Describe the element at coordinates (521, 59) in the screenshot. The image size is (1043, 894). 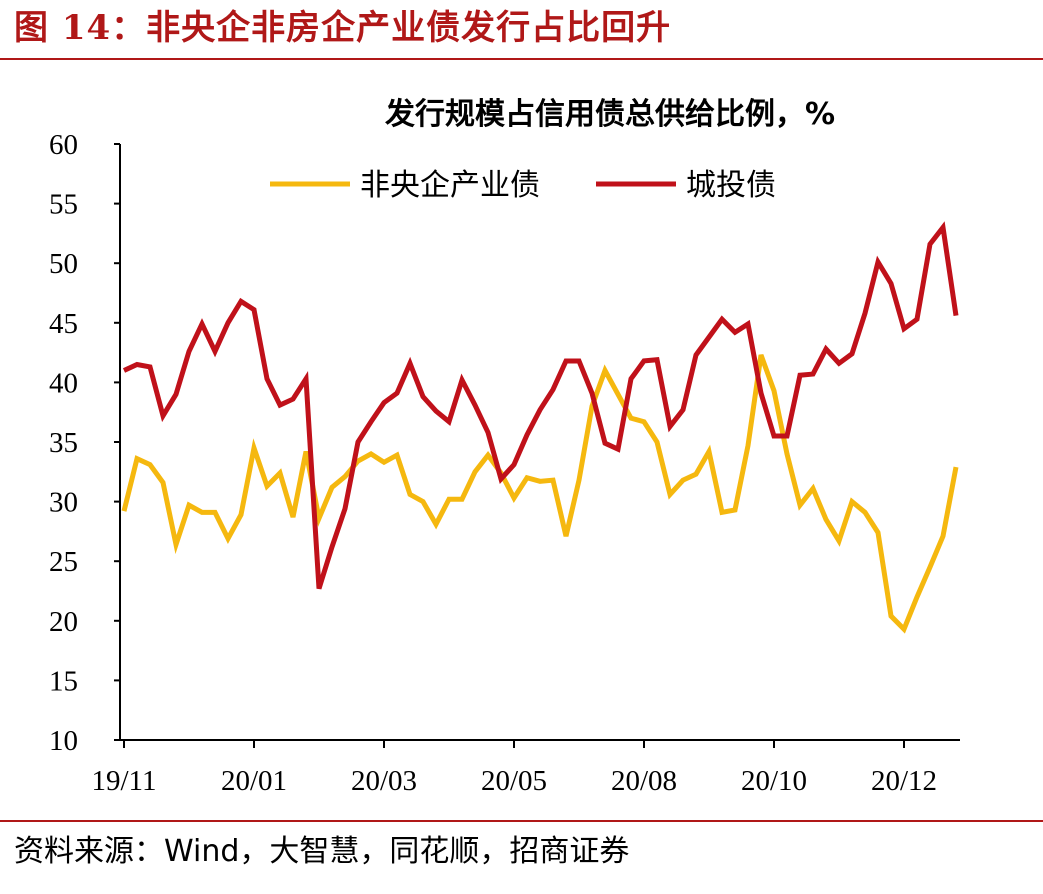
I see `title-divider` at that location.